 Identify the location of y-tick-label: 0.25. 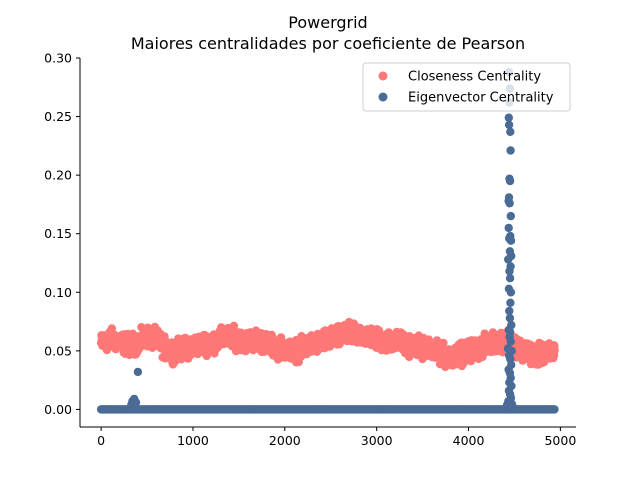
(58, 116).